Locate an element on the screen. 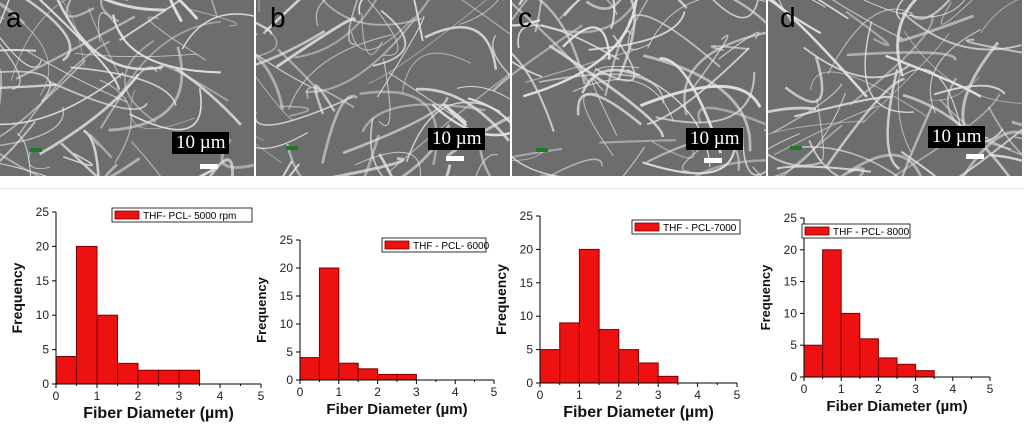 This screenshot has width=1024, height=434. scale-bar-a is located at coordinates (209, 166).